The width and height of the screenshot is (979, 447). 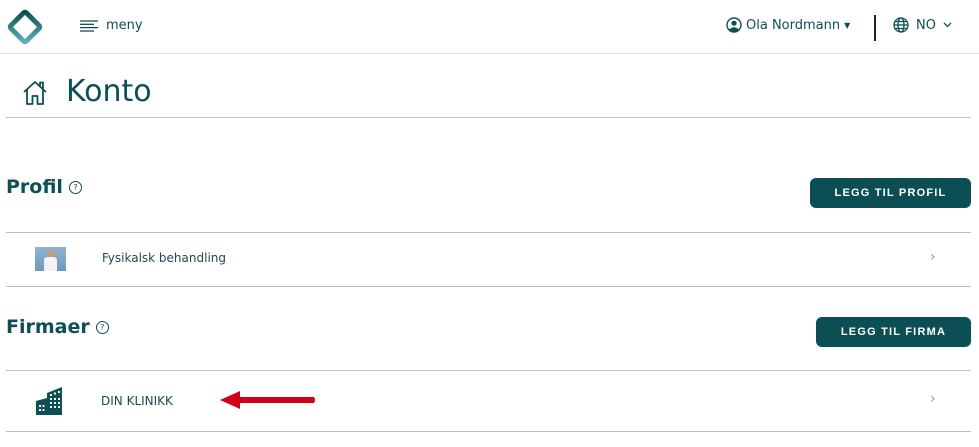 I want to click on user-icon, so click(x=734, y=25).